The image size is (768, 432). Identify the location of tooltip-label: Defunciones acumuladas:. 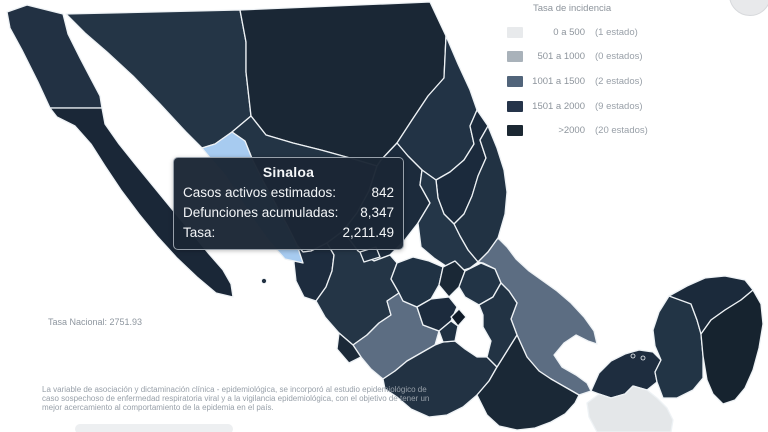
(261, 212).